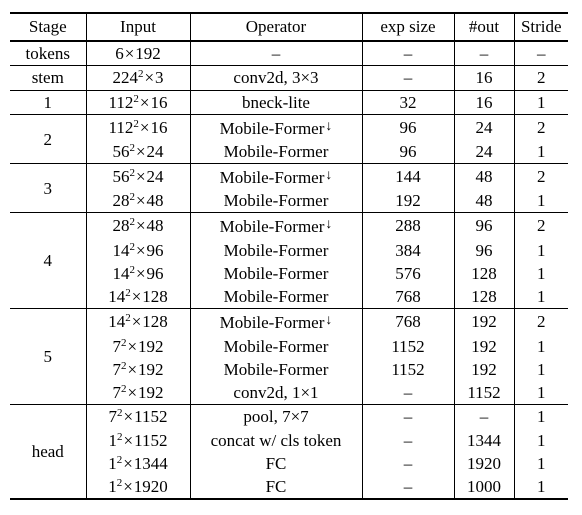  Describe the element at coordinates (151, 346) in the screenshot. I see `input-channels: 192` at that location.